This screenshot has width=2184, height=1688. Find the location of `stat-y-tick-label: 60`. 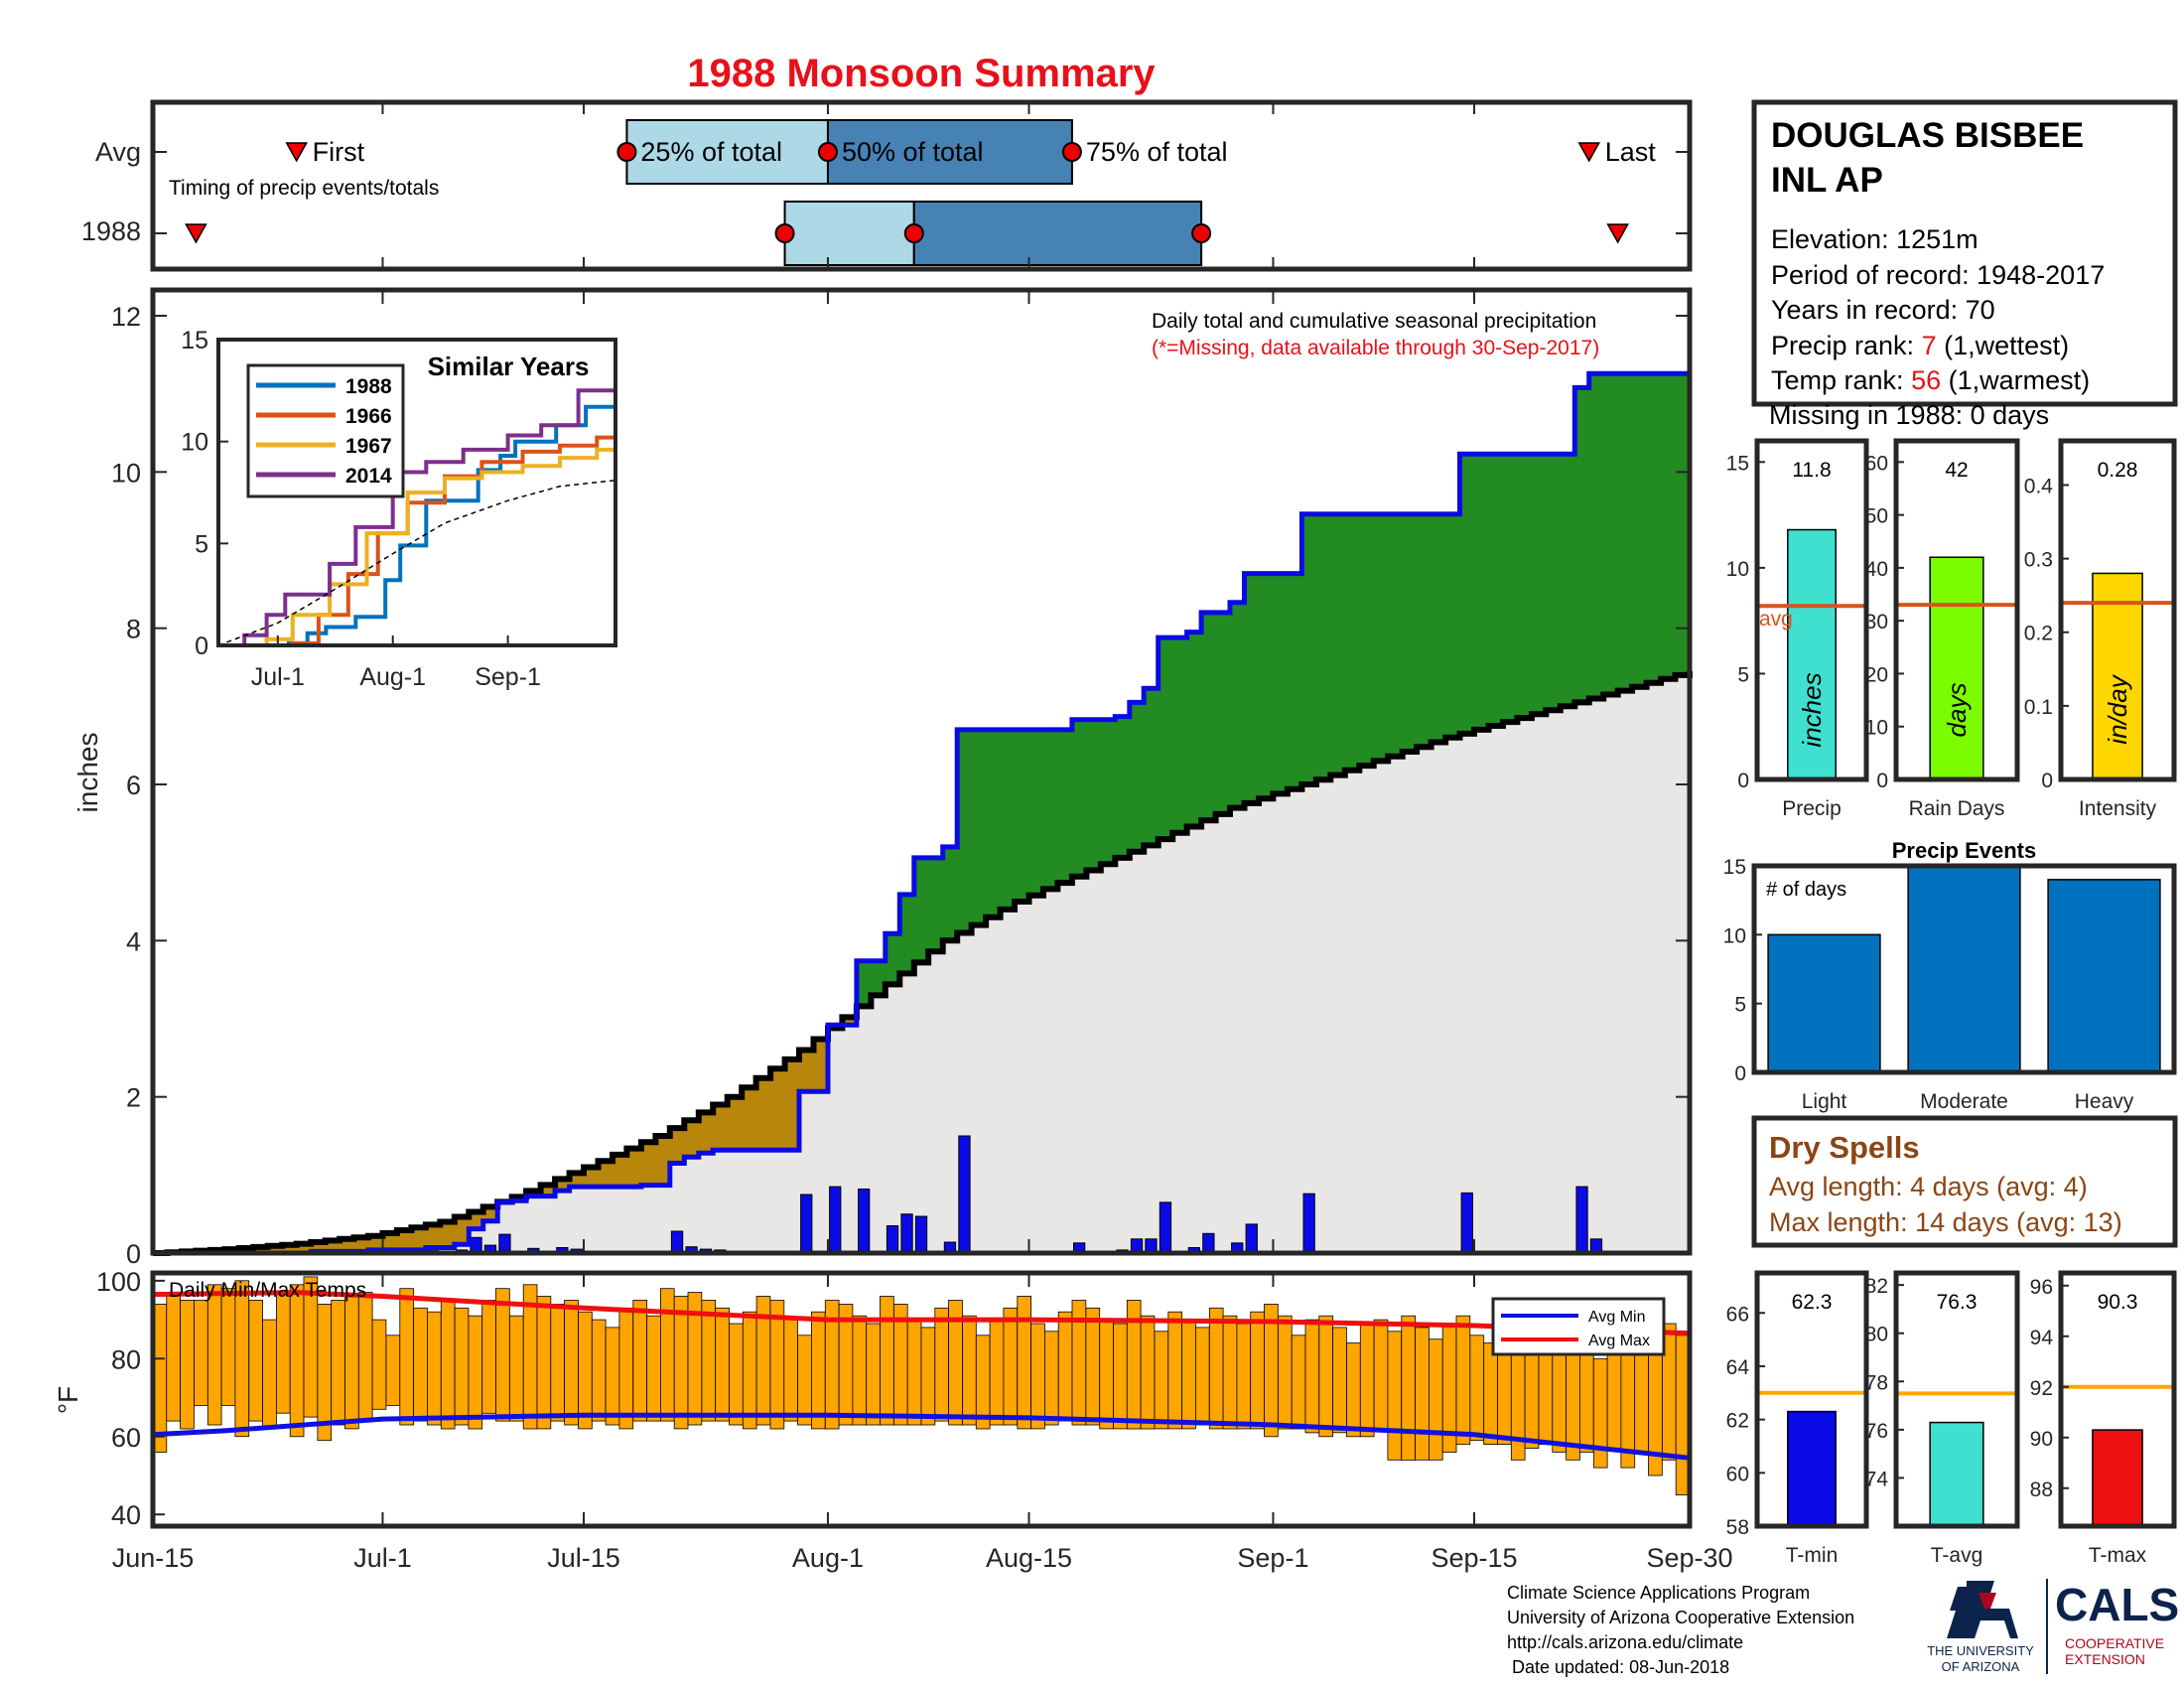

stat-y-tick-label: 60 is located at coordinates (1737, 1474).